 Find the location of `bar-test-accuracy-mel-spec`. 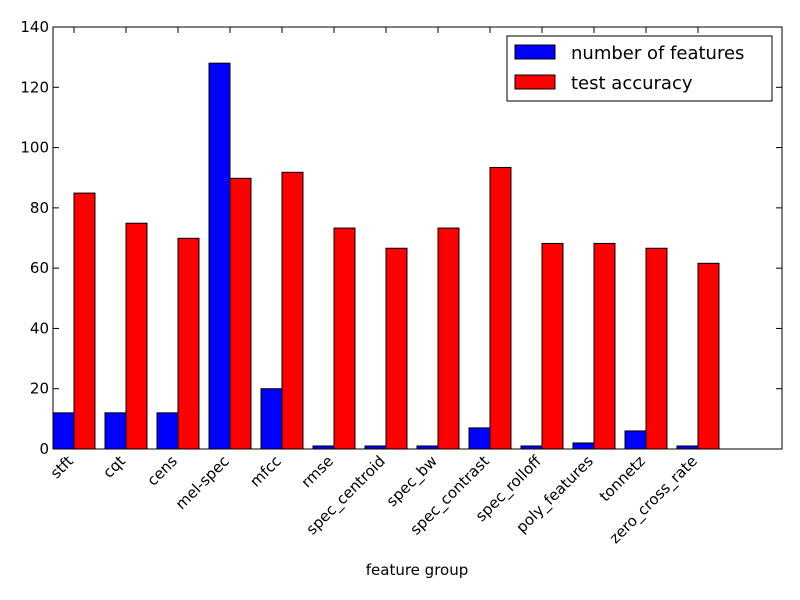

bar-test-accuracy-mel-spec is located at coordinates (240, 313).